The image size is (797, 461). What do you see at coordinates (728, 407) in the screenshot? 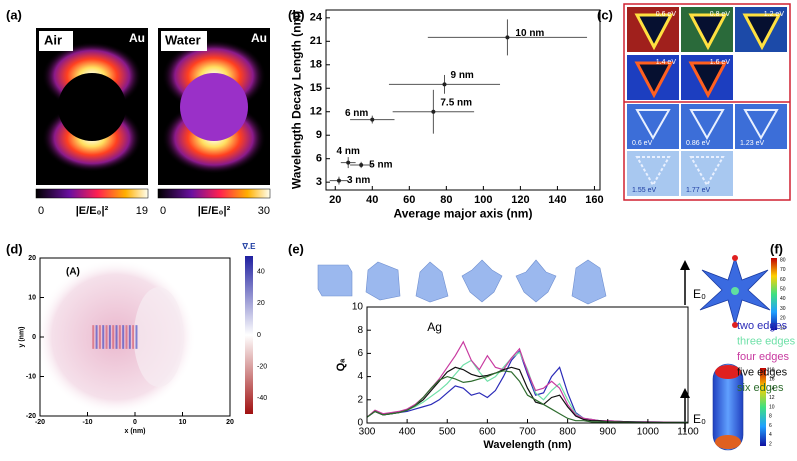
I see `rod-particle` at bounding box center [728, 407].